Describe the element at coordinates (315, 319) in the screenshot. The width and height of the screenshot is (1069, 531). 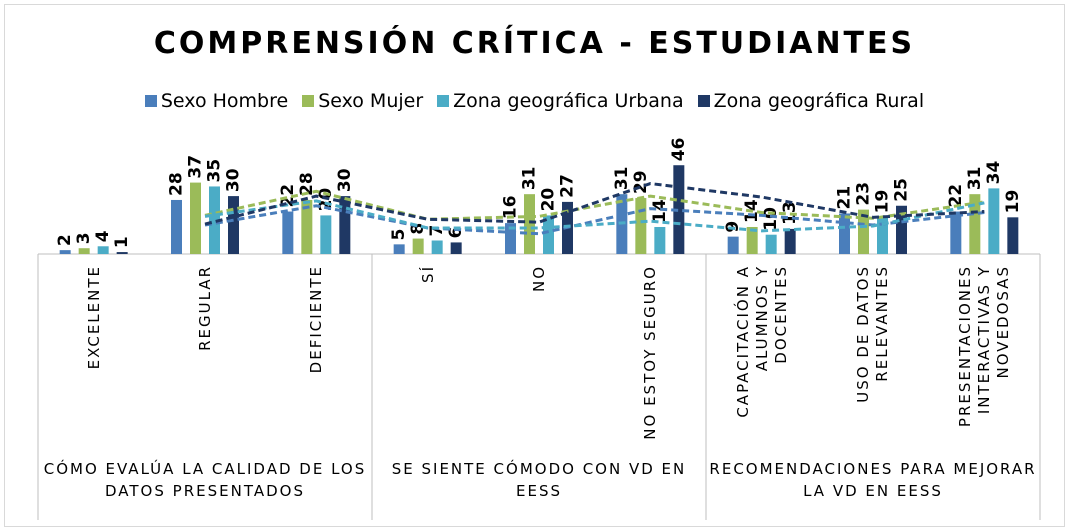
I see `category-label: DEFICIENTE` at that location.